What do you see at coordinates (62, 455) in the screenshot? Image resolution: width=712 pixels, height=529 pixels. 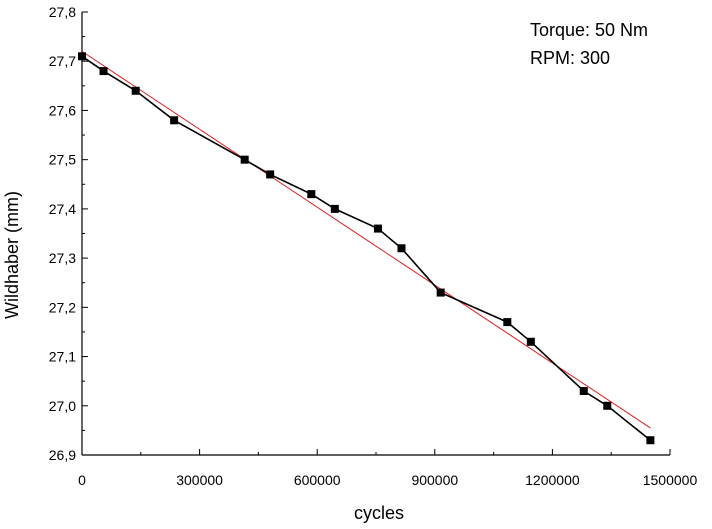 I see `y-tick-label: 26,9` at bounding box center [62, 455].